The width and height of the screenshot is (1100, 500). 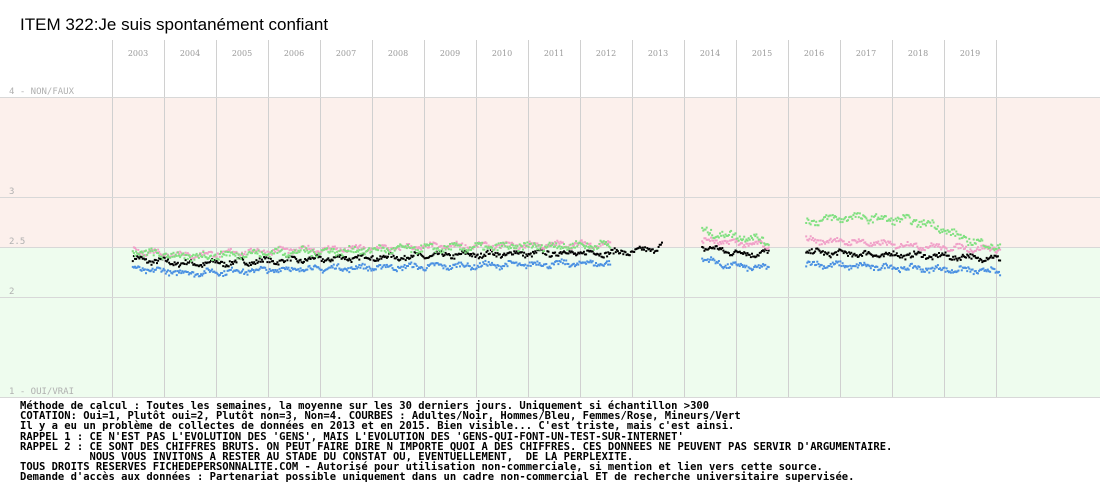 What do you see at coordinates (11, 292) in the screenshot?
I see `y-tick-label: 2` at bounding box center [11, 292].